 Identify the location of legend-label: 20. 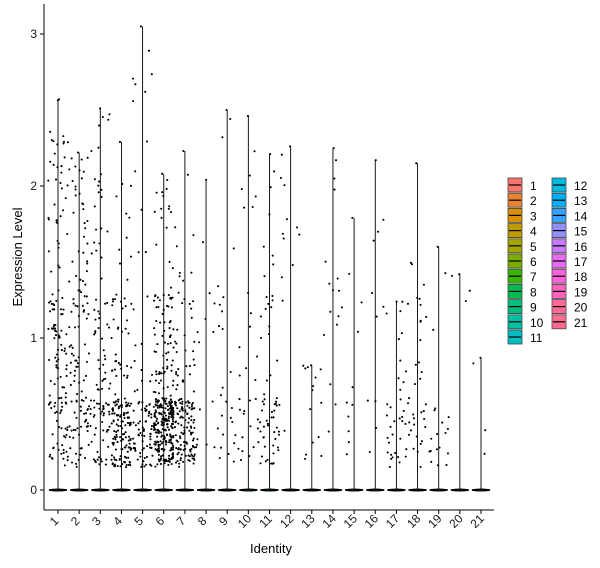
(581, 308).